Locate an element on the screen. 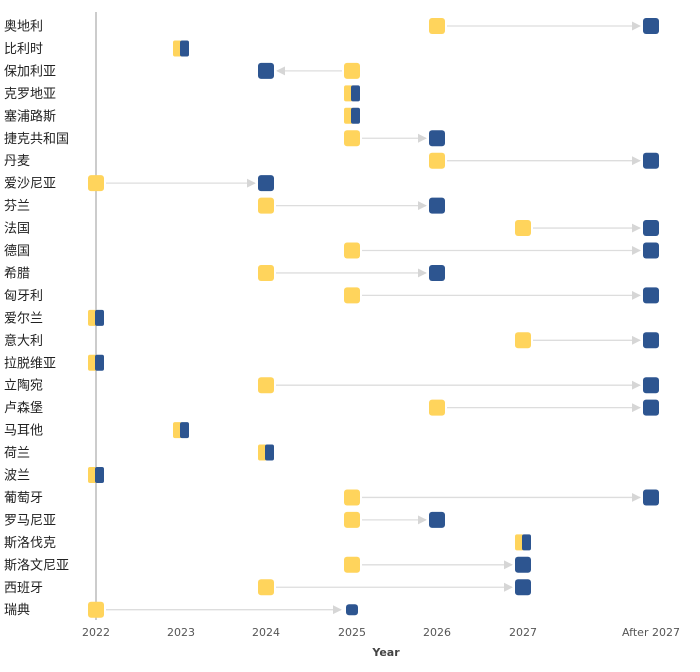 The image size is (700, 672). country-label: 塞浦路斯 is located at coordinates (30, 116).